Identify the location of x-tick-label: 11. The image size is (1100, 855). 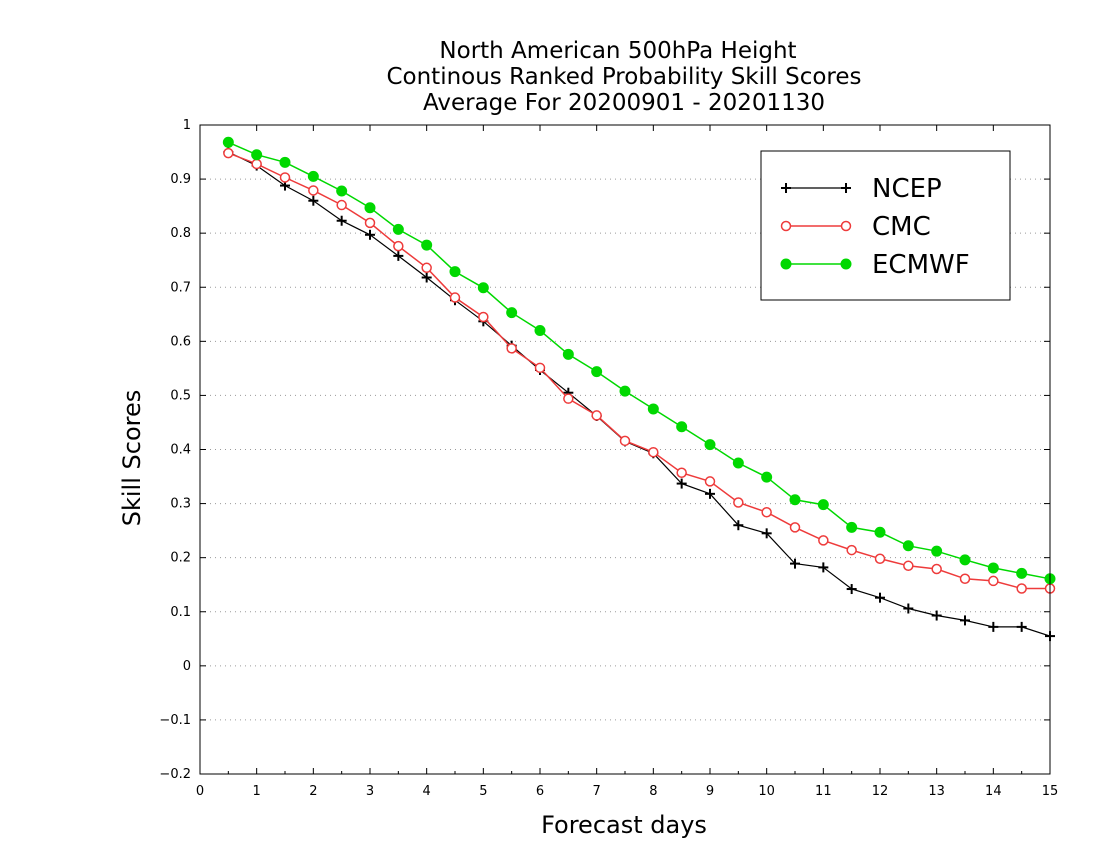
(823, 791).